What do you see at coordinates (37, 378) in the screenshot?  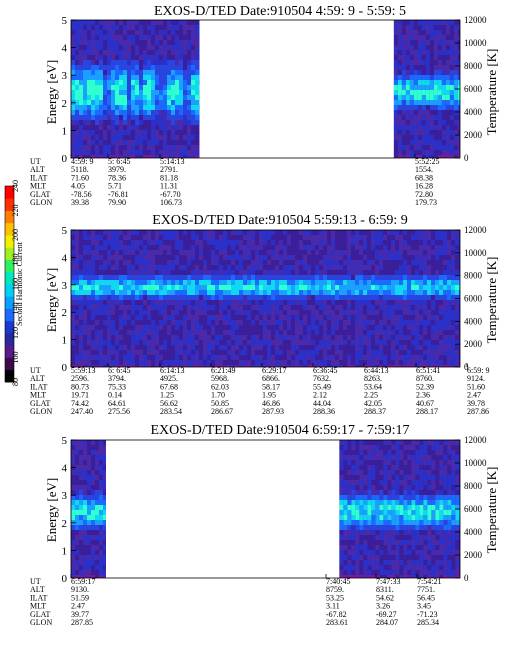 I see `orbit-row-label: ALT` at bounding box center [37, 378].